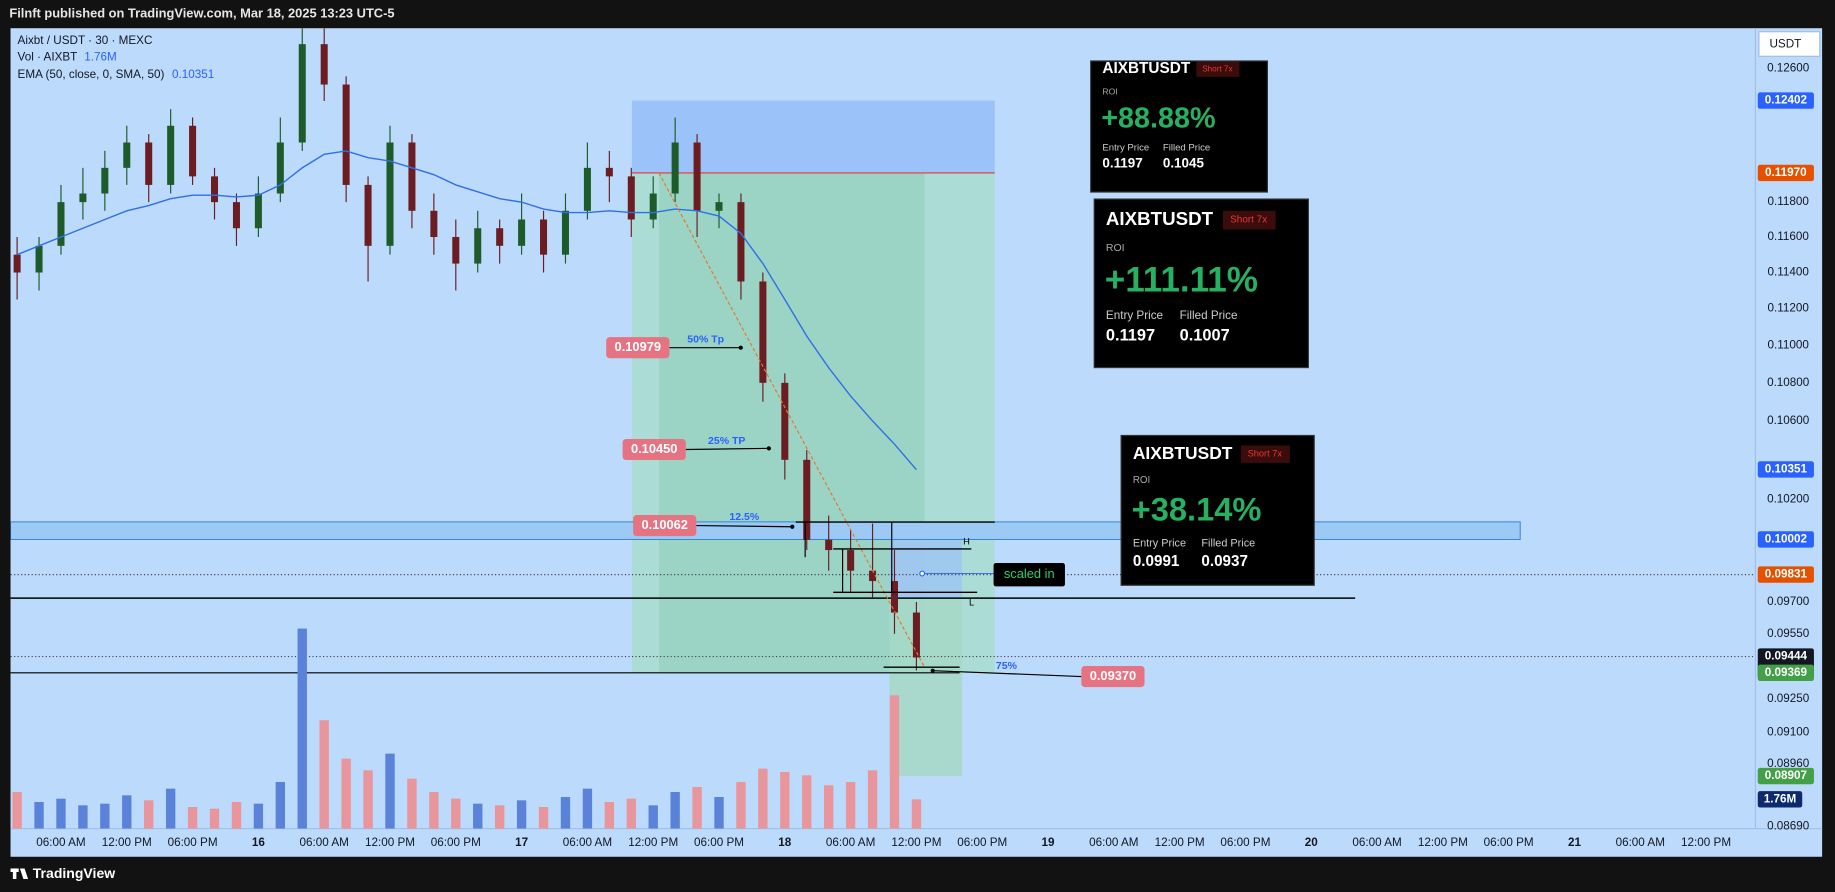 The image size is (1835, 892). Describe the element at coordinates (813, 136) in the screenshot. I see `stop-zone` at that location.